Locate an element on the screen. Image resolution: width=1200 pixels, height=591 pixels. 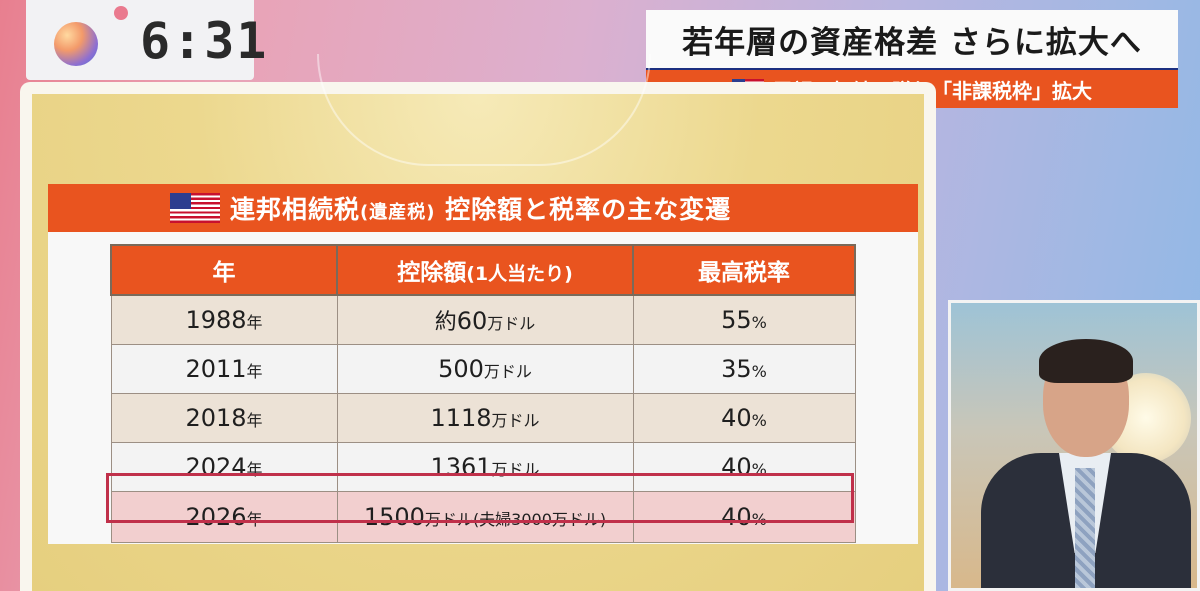
headline-title: 若年層の資産格差 さらに拡大へ is located at coordinates (912, 42).